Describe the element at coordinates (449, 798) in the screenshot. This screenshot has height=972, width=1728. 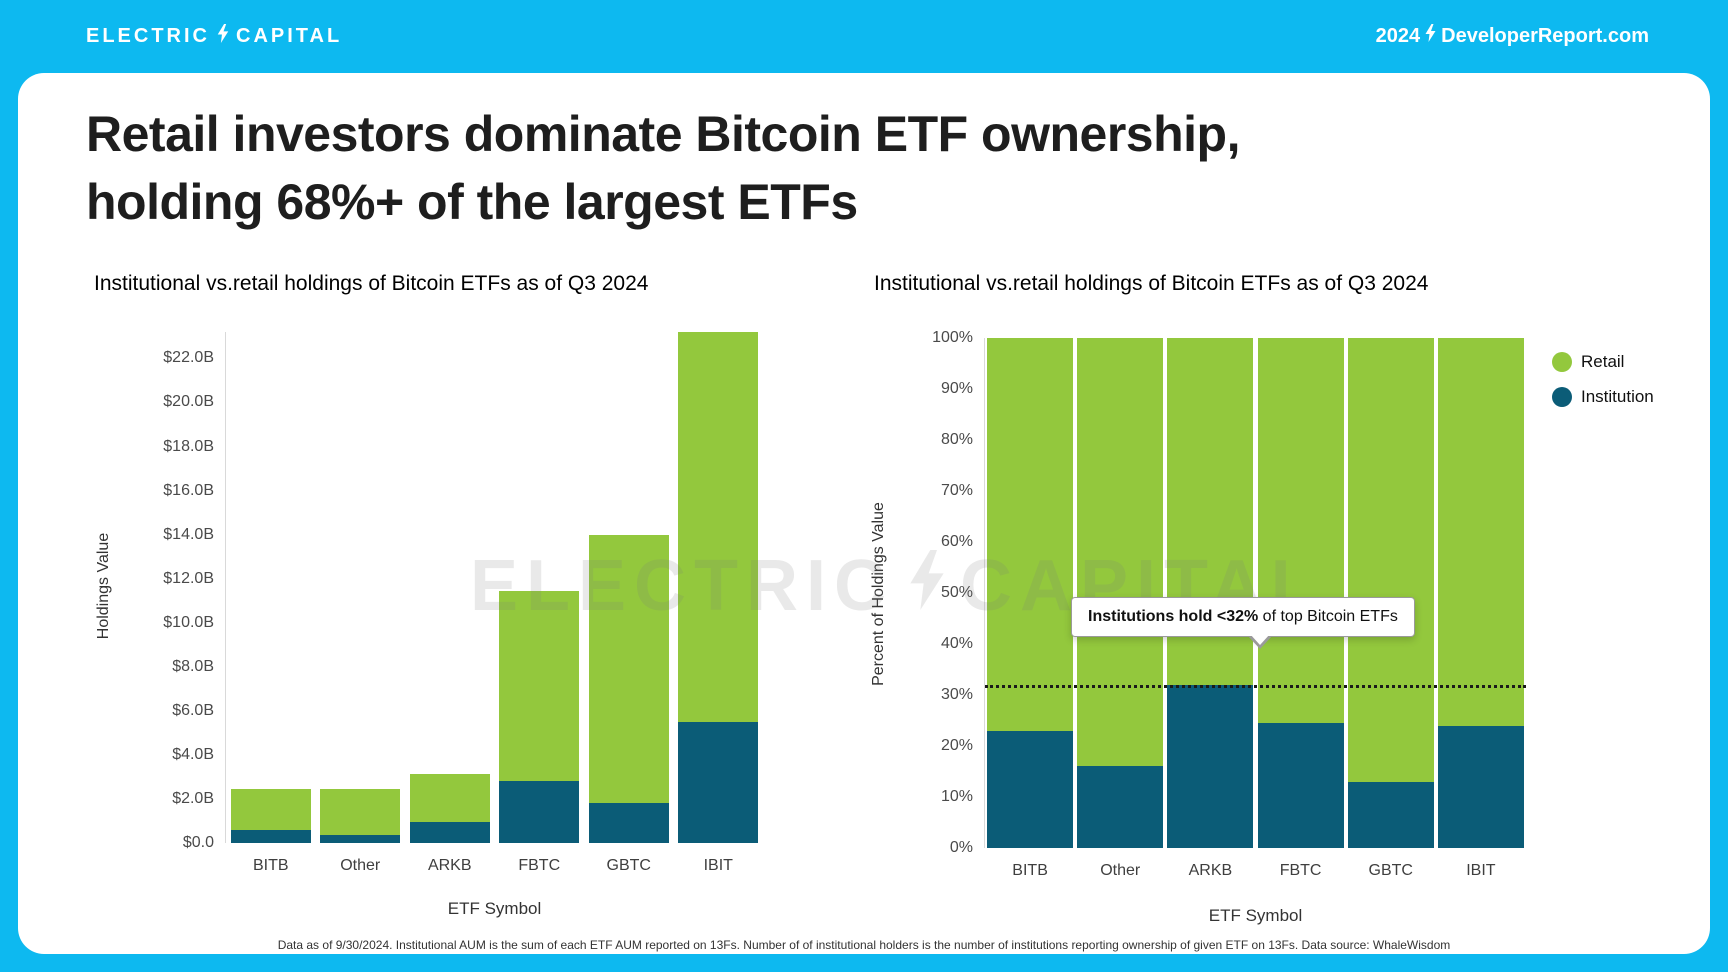
I see `bar-arkb-retail` at that location.